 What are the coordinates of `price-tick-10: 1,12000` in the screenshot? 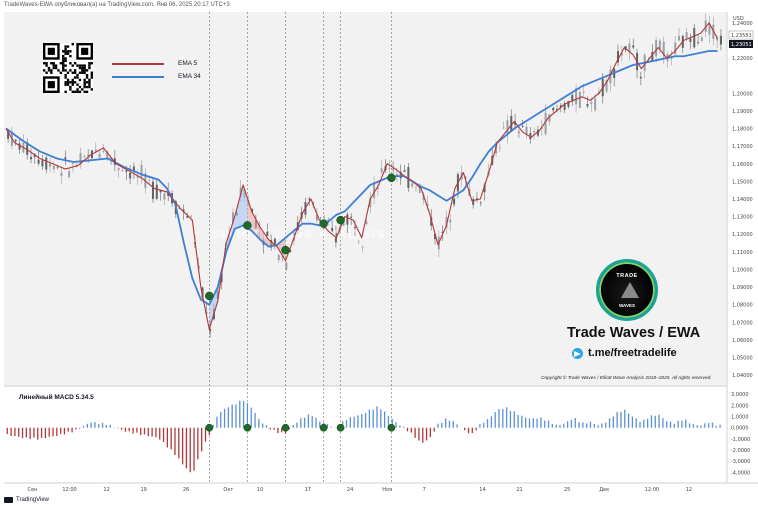 It's located at (742, 235).